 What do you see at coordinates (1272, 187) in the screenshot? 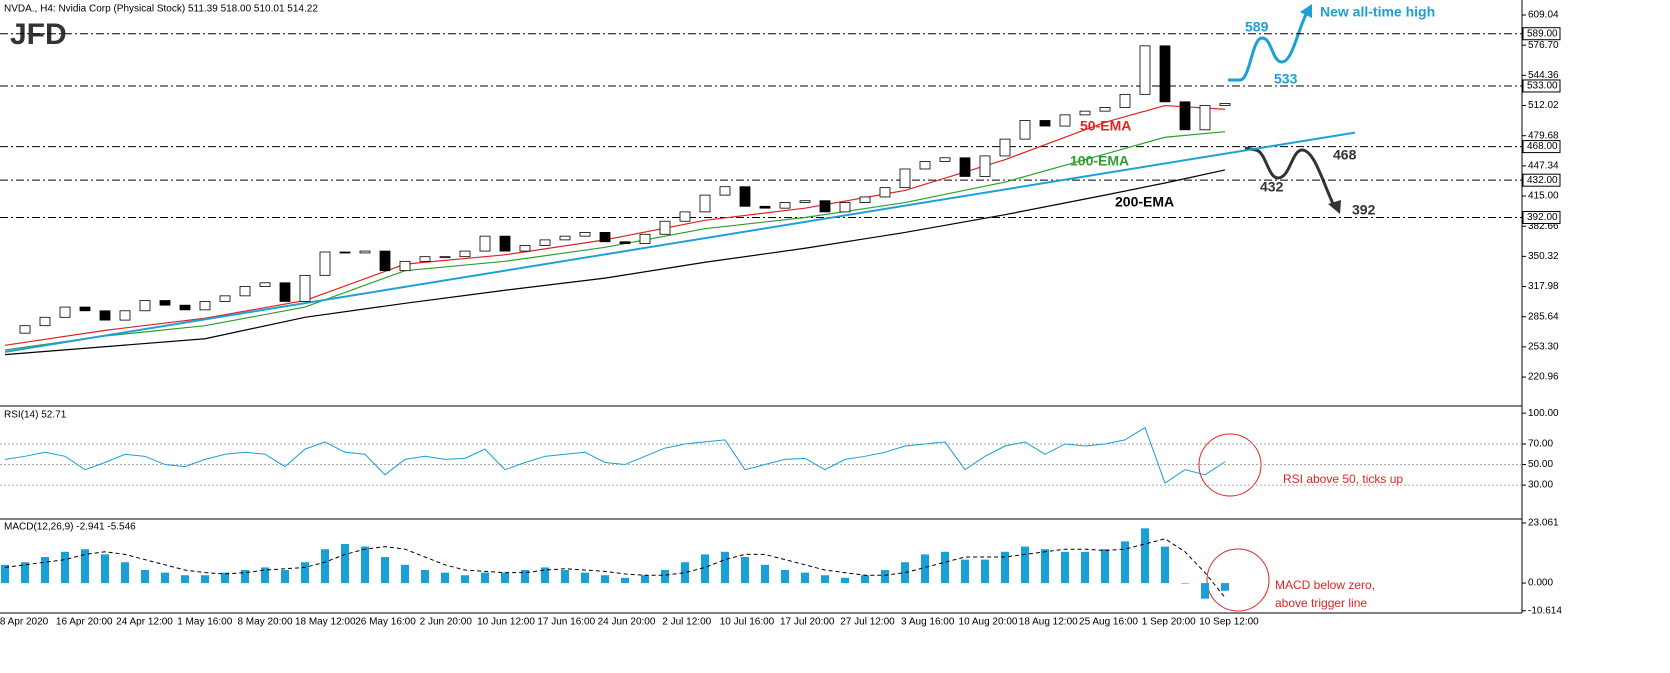
I see `annotation: 432` at bounding box center [1272, 187].